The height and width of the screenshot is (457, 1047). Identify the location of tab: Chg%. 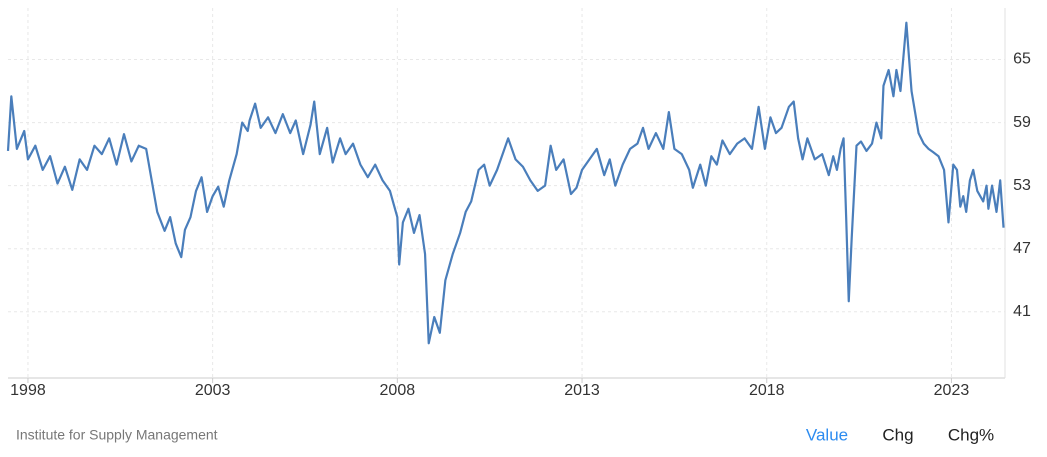
(971, 434).